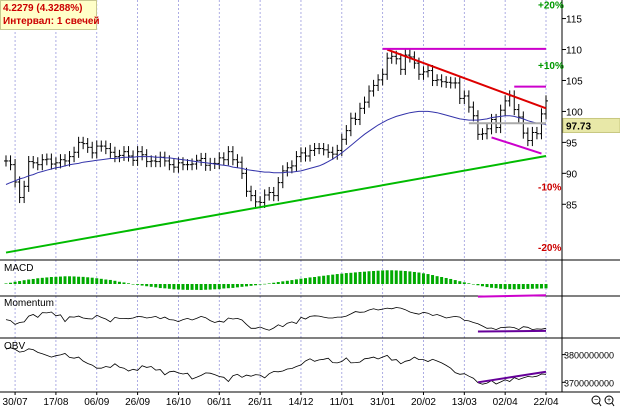 This screenshot has height=413, width=620. I want to click on price-tick-label: 85, so click(572, 205).